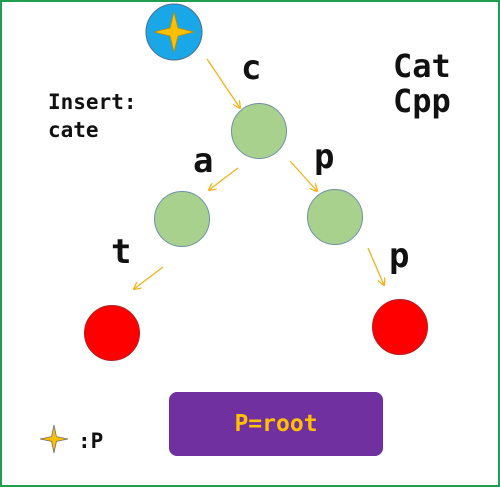 Image resolution: width=500 pixels, height=489 pixels. Describe the element at coordinates (112, 333) in the screenshot. I see `trie-leaf-cat` at that location.